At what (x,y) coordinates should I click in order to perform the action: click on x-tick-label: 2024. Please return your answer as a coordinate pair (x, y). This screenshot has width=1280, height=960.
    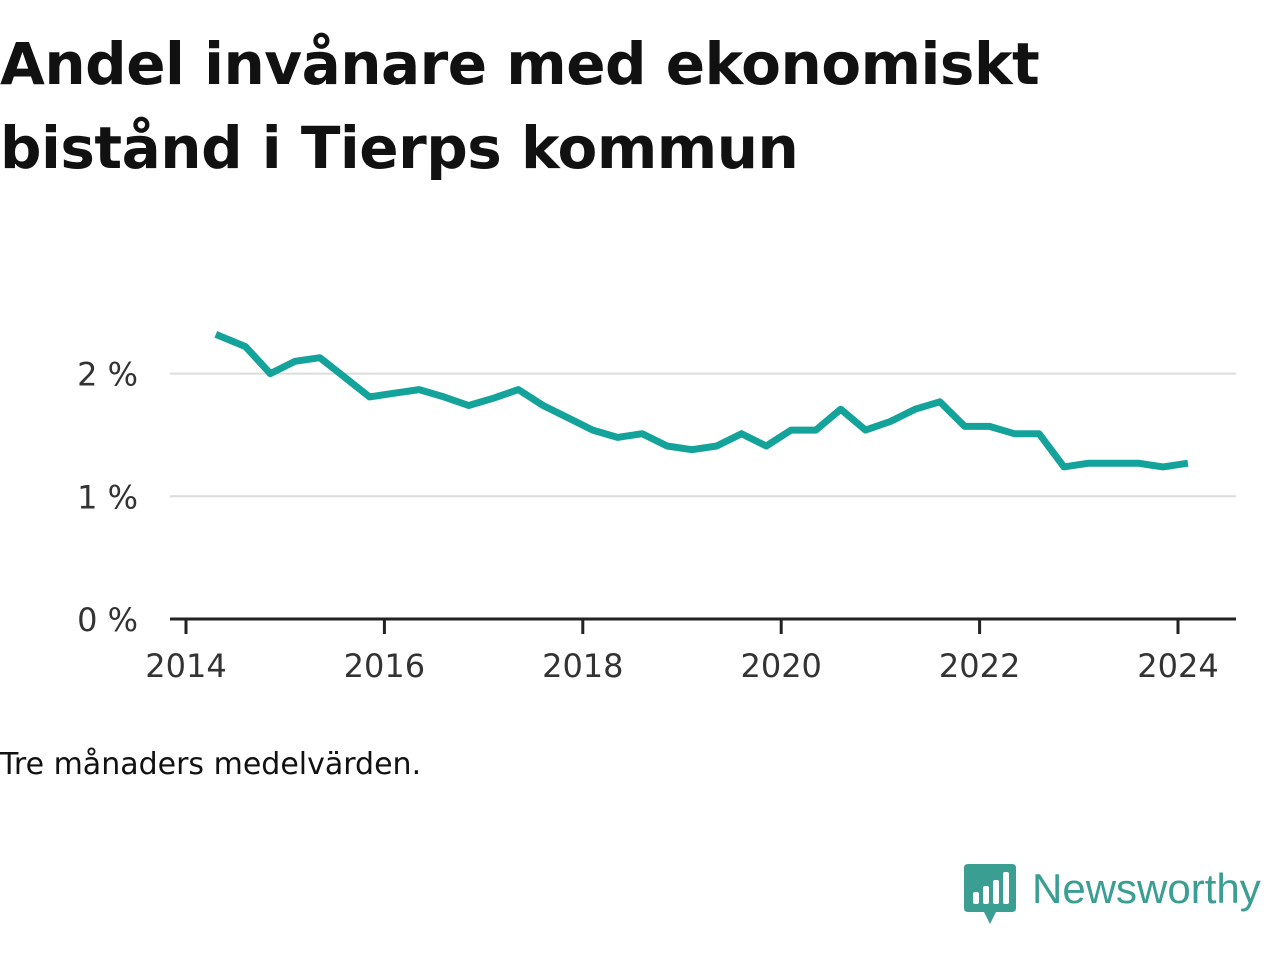
    Looking at the image, I should click on (1177, 666).